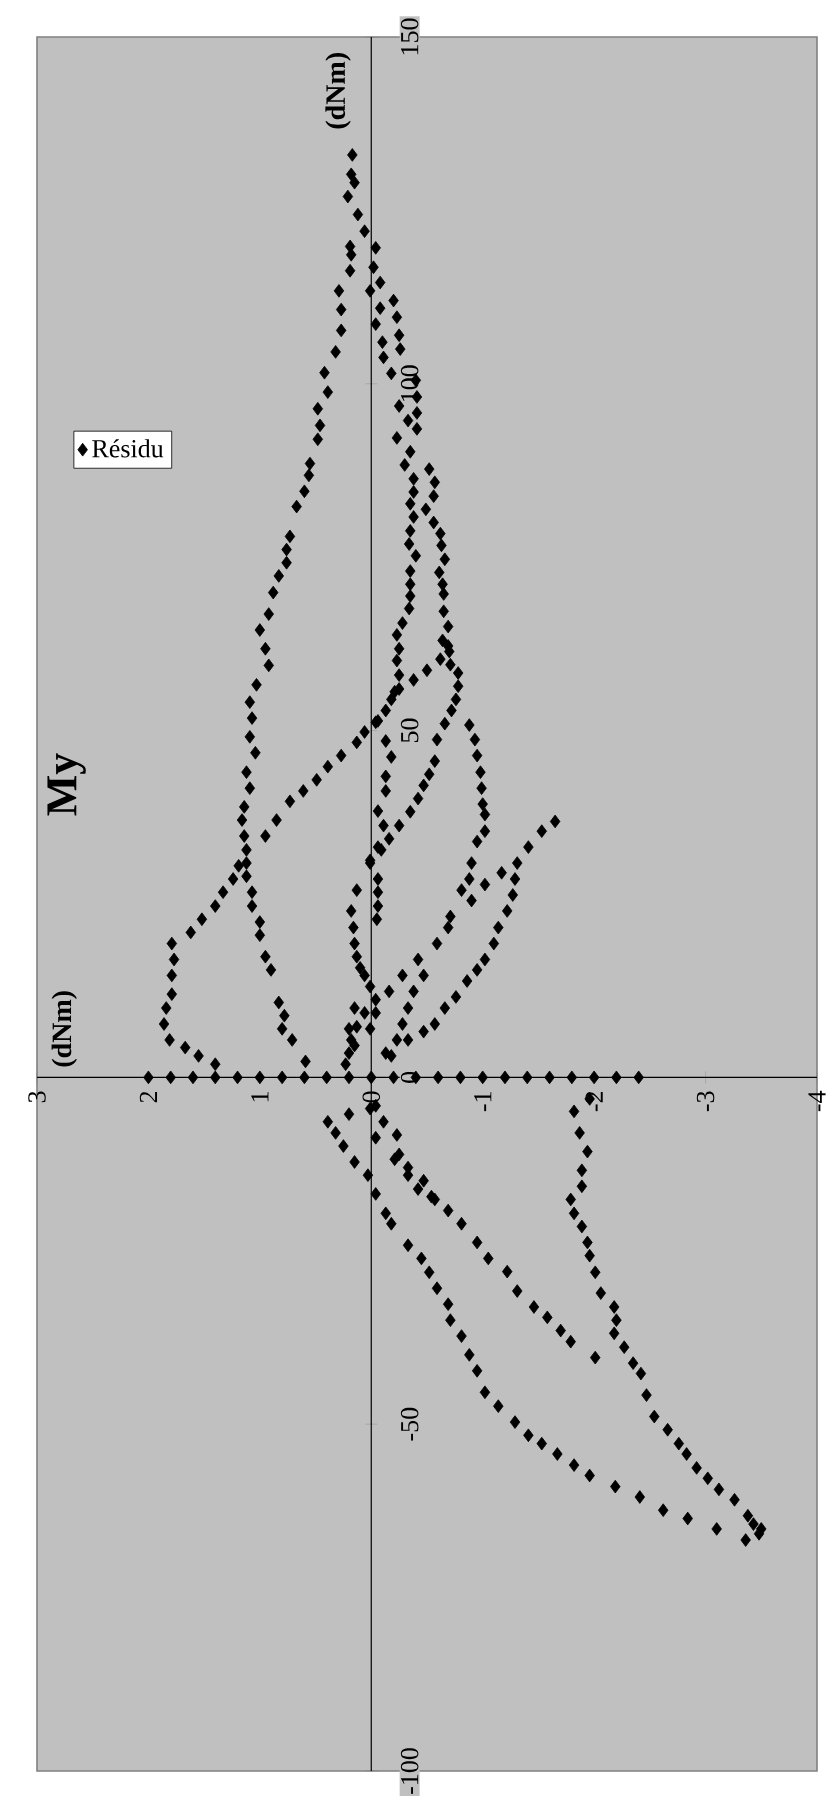 This screenshot has width=838, height=1801. I want to click on y-tick-label: -50, so click(409, 1424).